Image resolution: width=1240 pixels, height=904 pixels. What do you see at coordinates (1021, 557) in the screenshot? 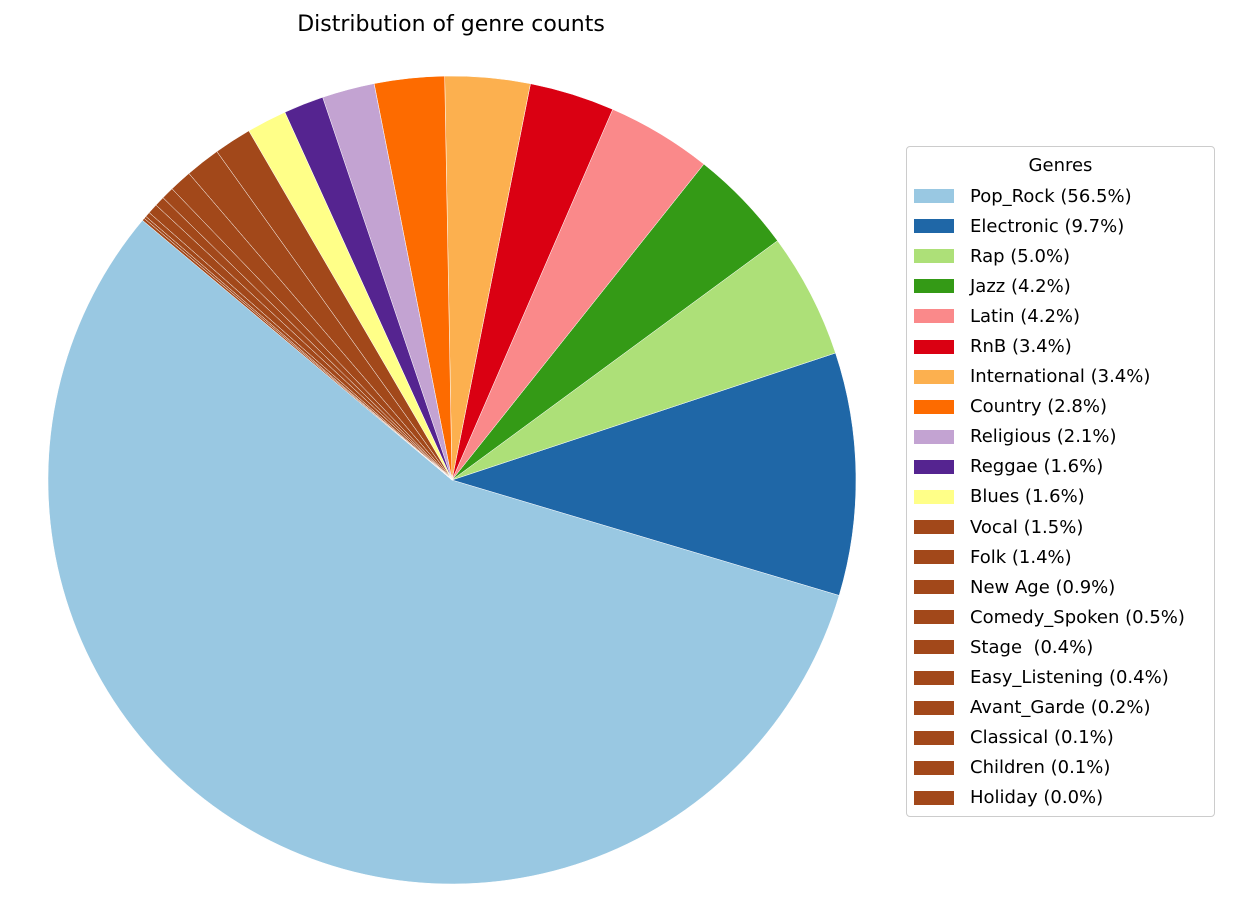
I see `legend-label: Folk (1.4%)` at bounding box center [1021, 557].